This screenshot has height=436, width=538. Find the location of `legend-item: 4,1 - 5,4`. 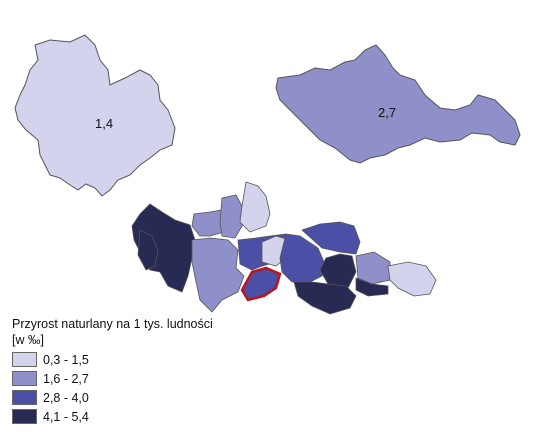

legend-item: 4,1 - 5,4 is located at coordinates (142, 416).